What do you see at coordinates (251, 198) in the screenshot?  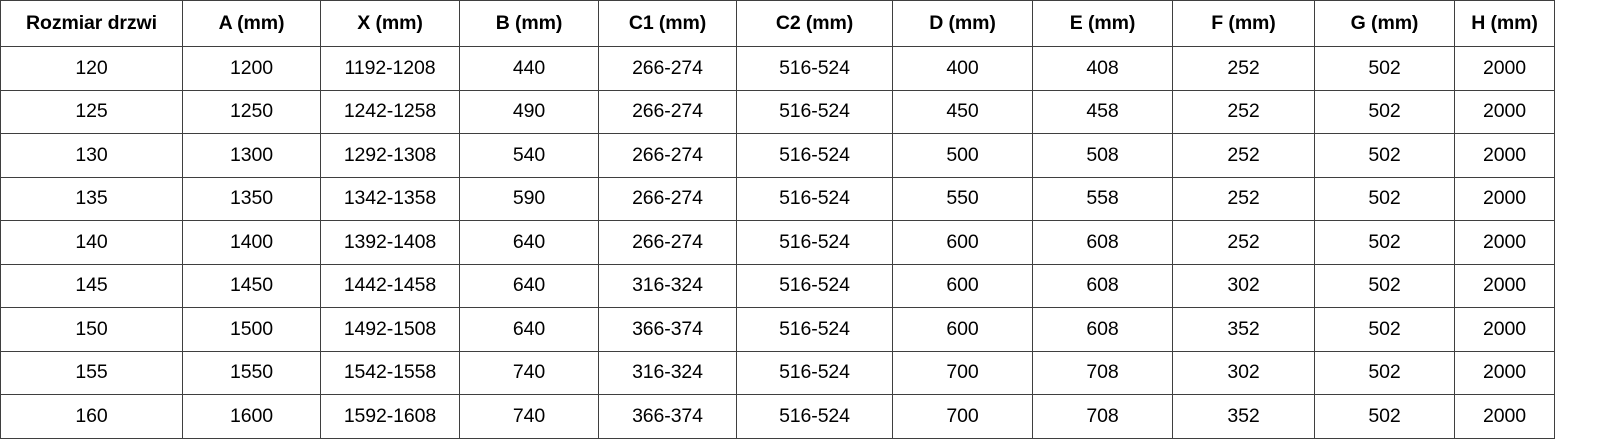 I see `table-cell: 1350` at bounding box center [251, 198].